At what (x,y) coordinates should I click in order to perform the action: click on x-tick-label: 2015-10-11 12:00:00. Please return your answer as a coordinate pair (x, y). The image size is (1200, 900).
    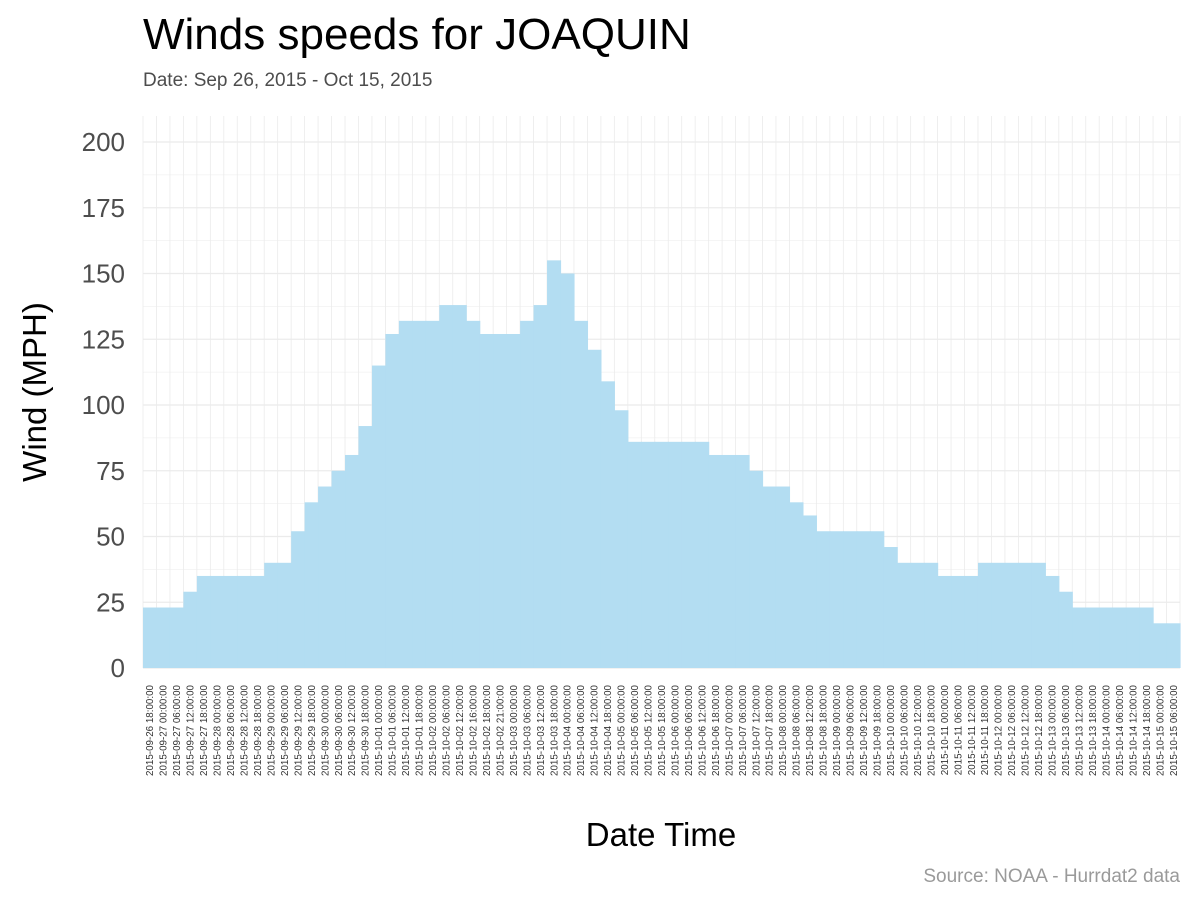
    Looking at the image, I should click on (972, 729).